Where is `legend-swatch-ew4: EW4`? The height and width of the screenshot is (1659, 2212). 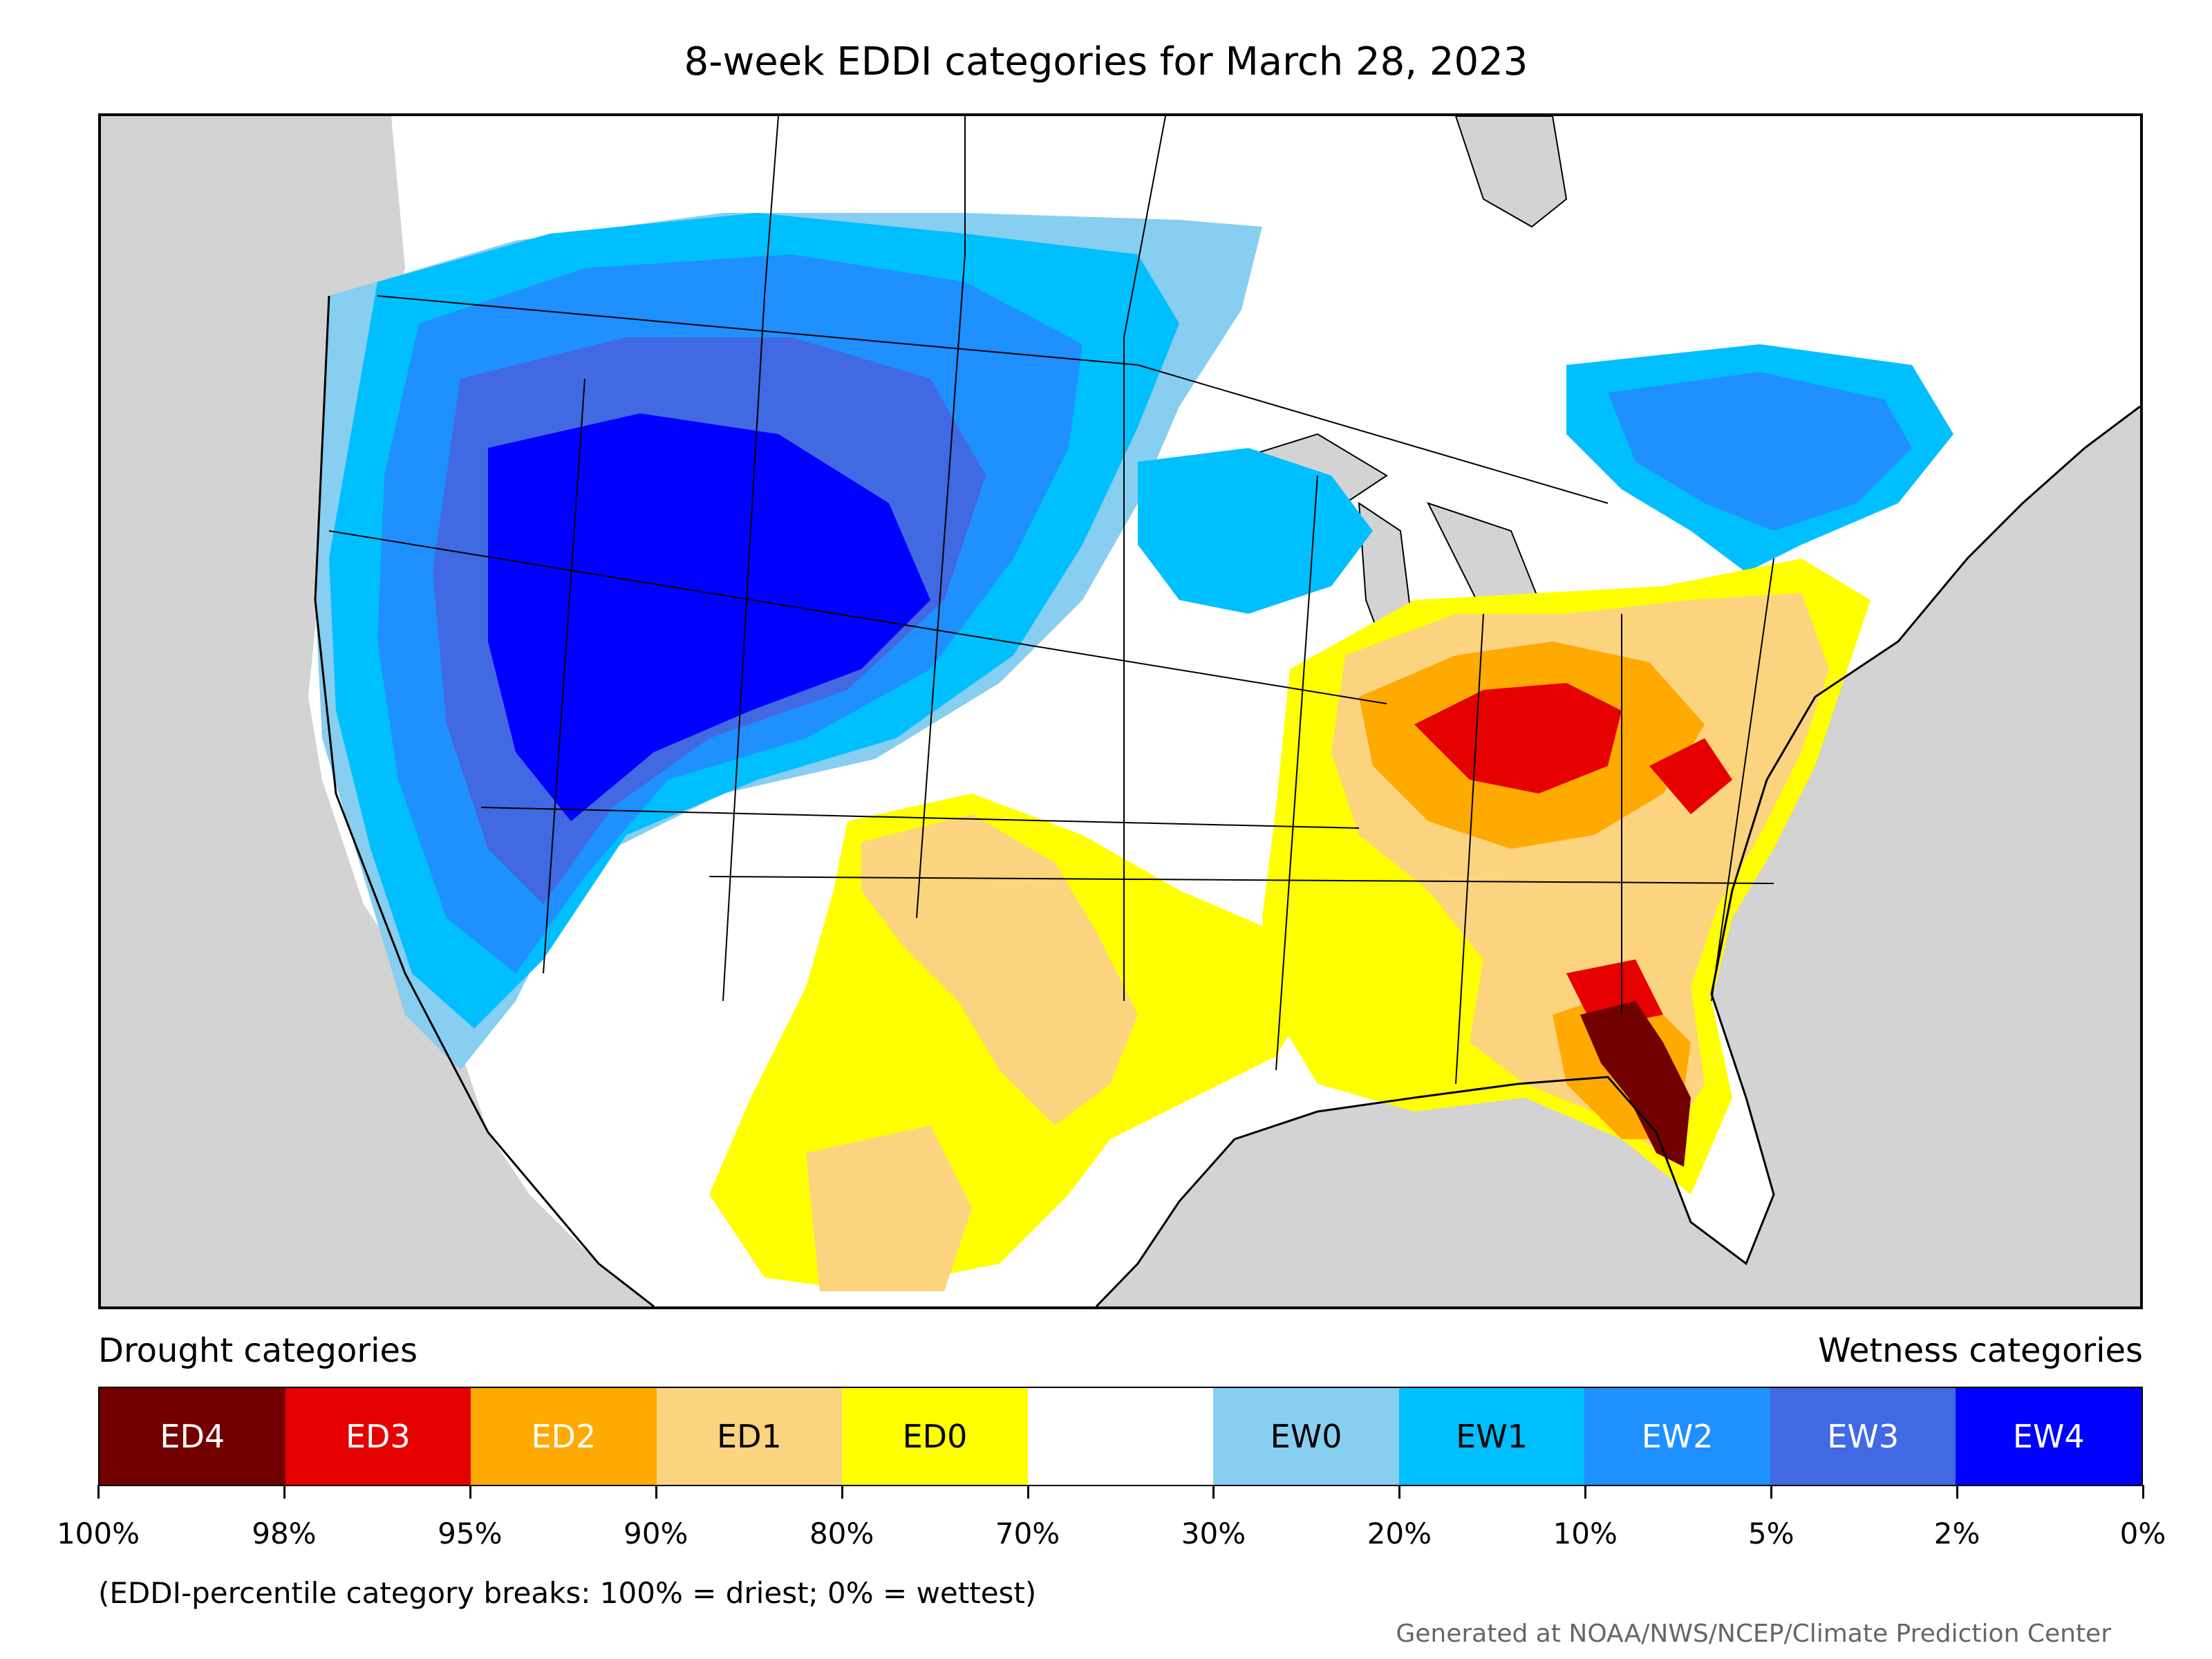 legend-swatch-ew4: EW4 is located at coordinates (2049, 1436).